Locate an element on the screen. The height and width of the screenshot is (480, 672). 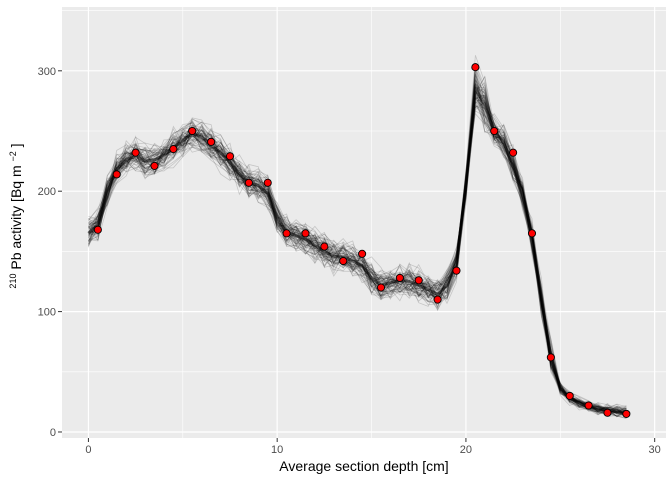
x-tick-label: 10 is located at coordinates (277, 450).